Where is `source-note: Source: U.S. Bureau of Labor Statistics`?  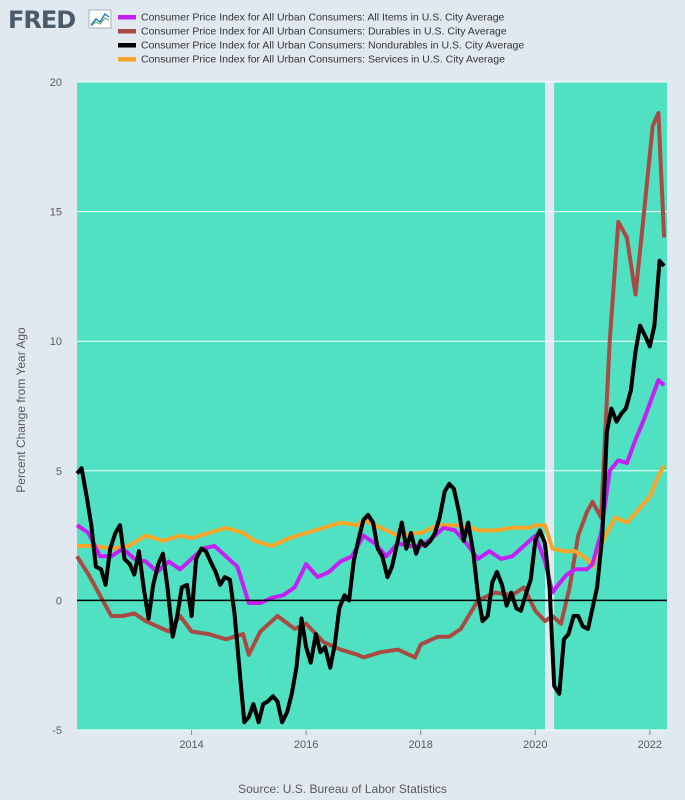
source-note: Source: U.S. Bureau of Labor Statistics is located at coordinates (342, 789).